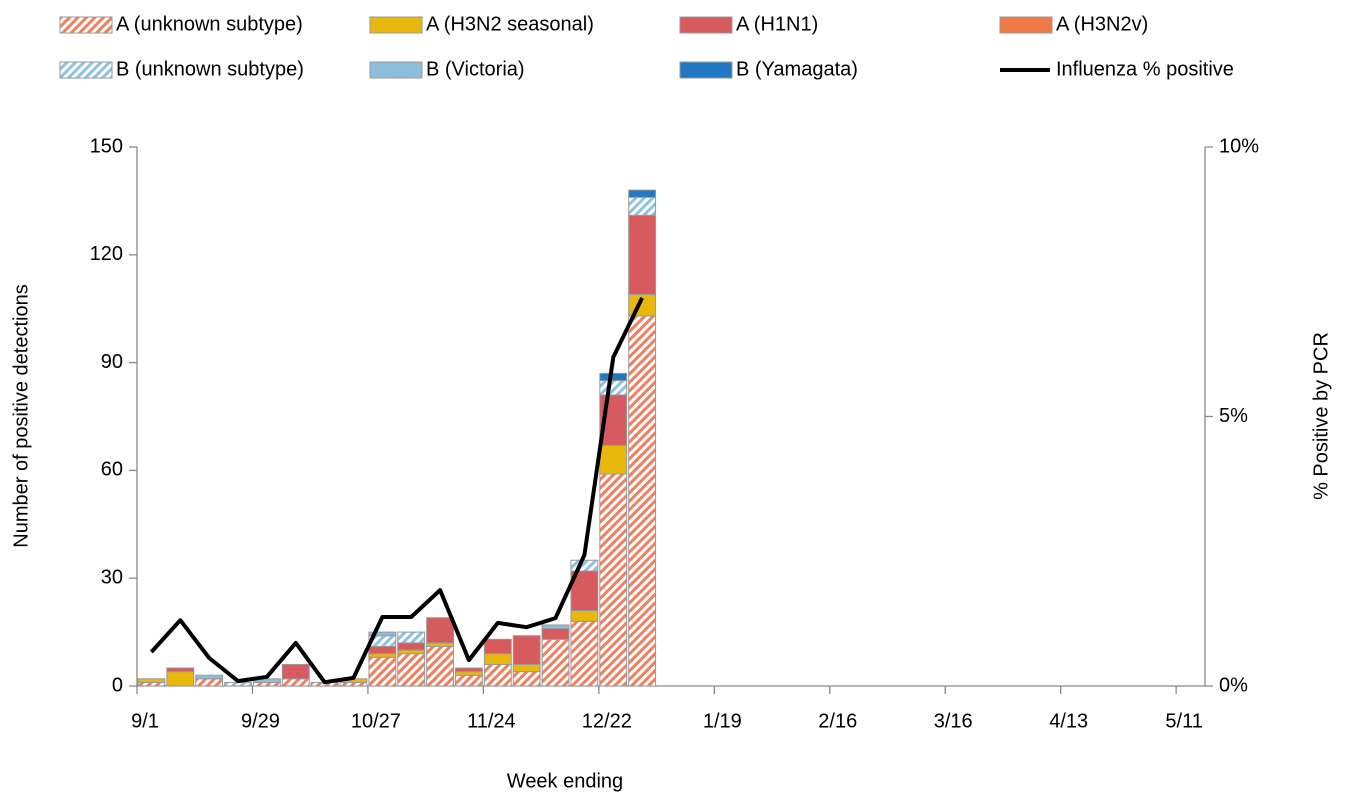 The image size is (1345, 796). Describe the element at coordinates (145, 721) in the screenshot. I see `x-tick-label: 9/1` at that location.